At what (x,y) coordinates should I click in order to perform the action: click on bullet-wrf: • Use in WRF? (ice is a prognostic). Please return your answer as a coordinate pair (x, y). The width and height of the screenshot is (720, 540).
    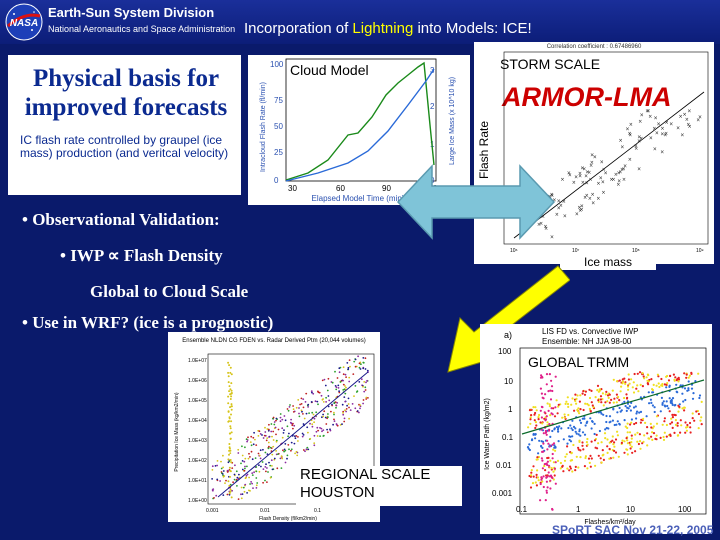
    Looking at the image, I should click on (148, 322).